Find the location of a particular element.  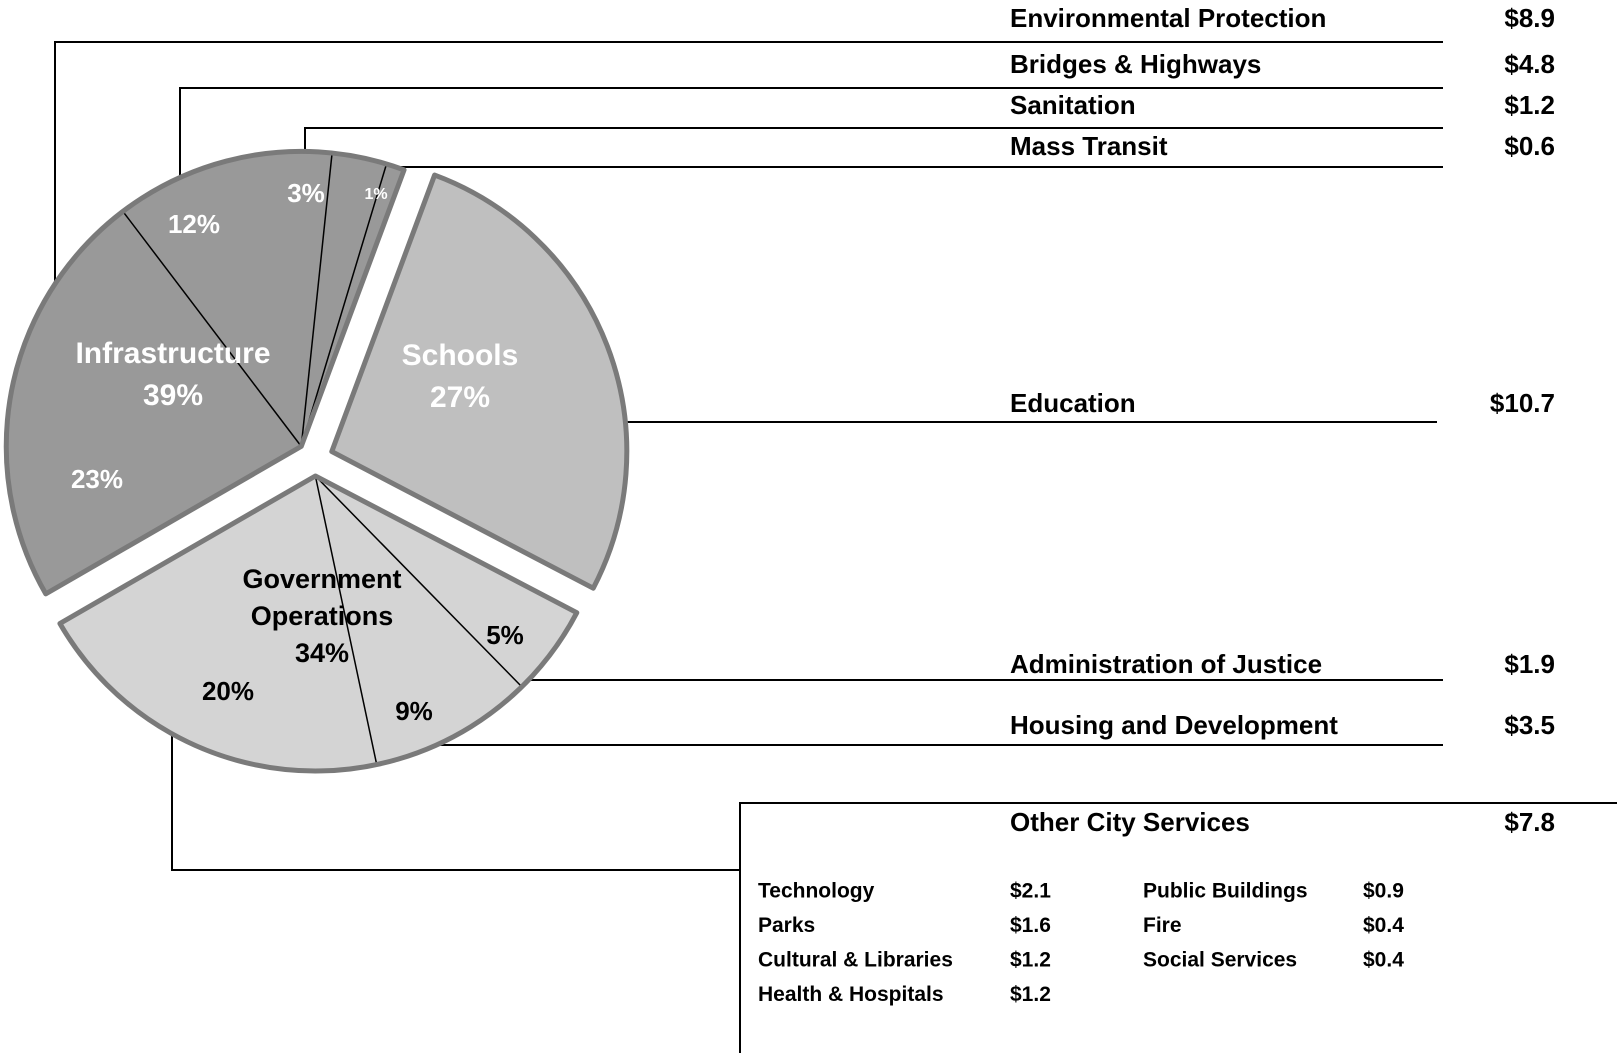

group-percent: 39% is located at coordinates (173, 395).